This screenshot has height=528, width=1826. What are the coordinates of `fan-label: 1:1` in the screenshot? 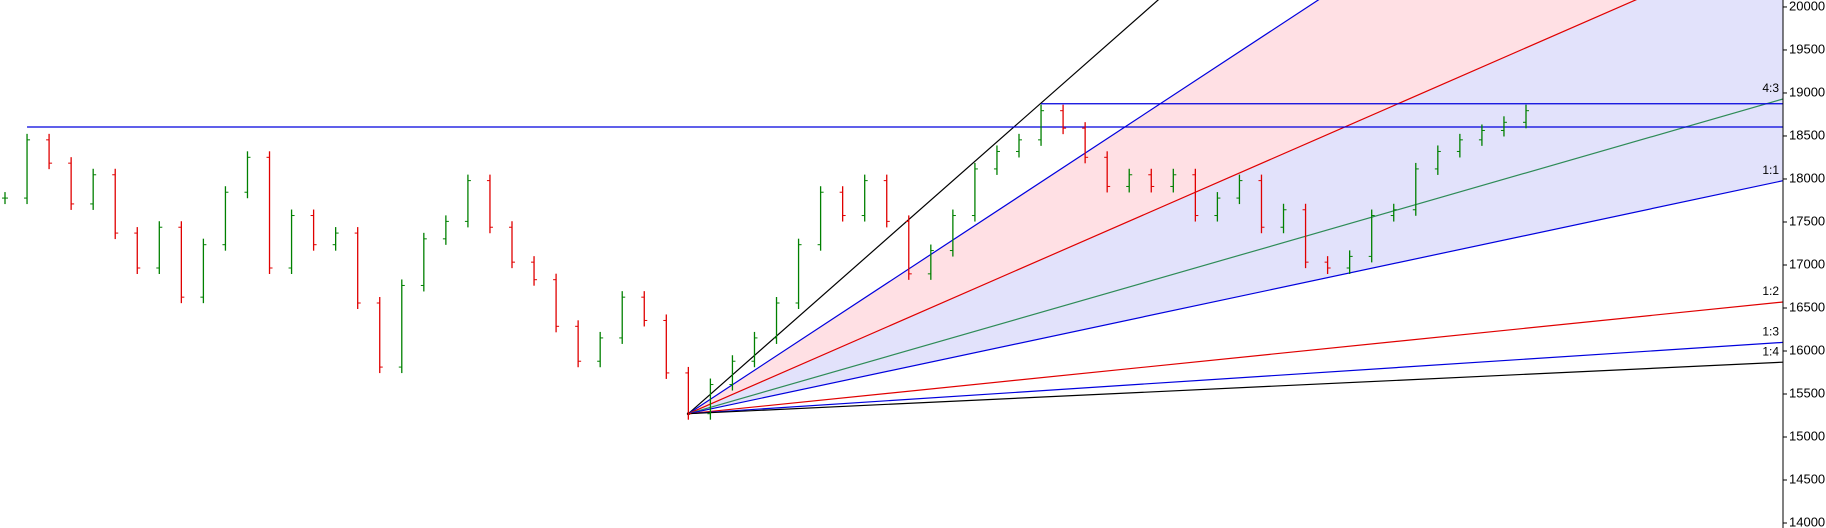 It's located at (1770, 170).